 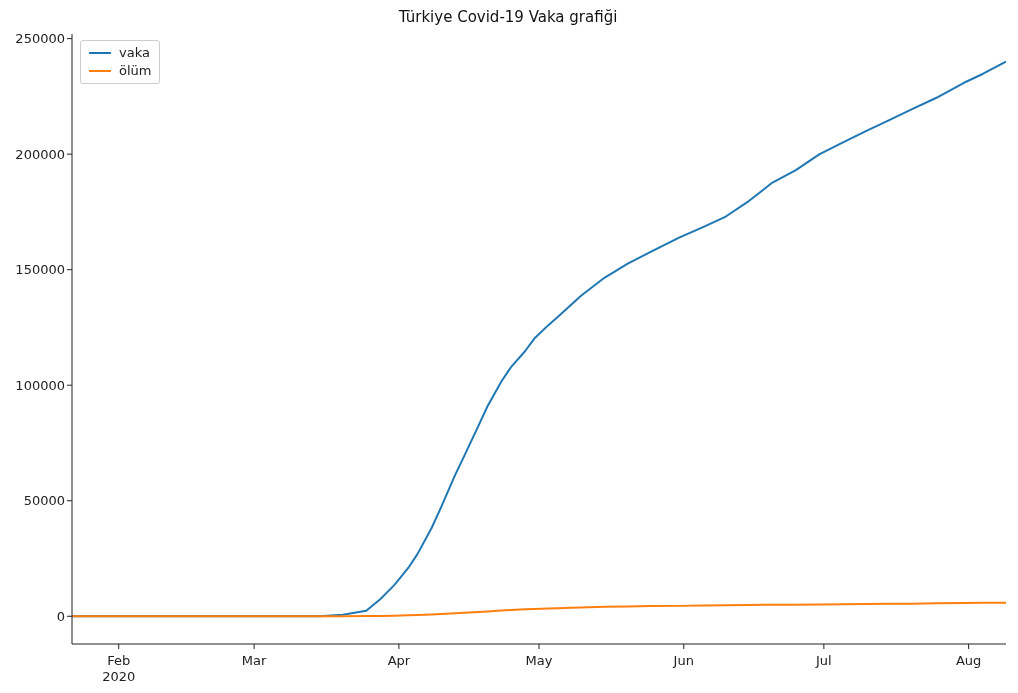 What do you see at coordinates (539, 660) in the screenshot?
I see `x-tick-label: May` at bounding box center [539, 660].